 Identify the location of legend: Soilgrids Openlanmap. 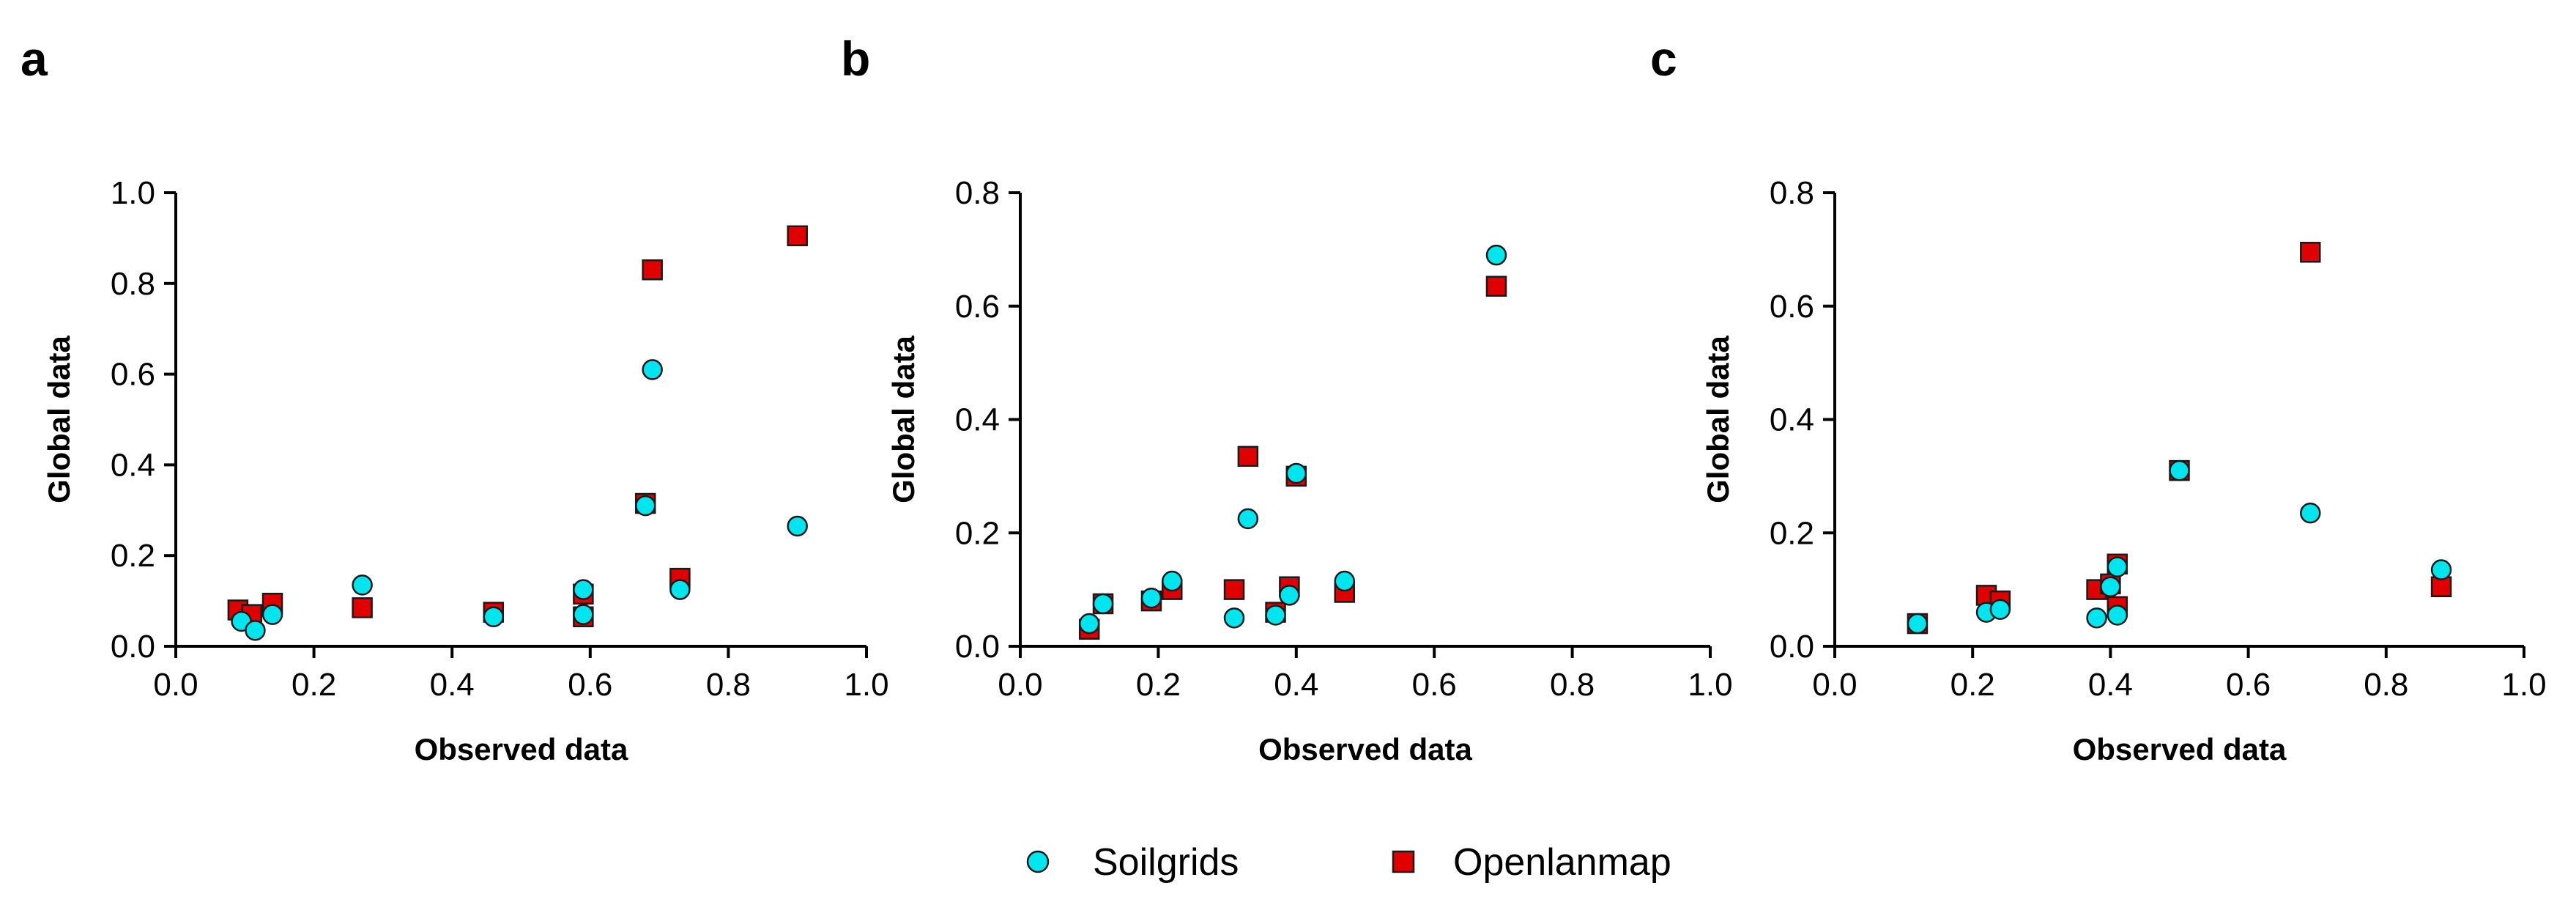
(1348, 862).